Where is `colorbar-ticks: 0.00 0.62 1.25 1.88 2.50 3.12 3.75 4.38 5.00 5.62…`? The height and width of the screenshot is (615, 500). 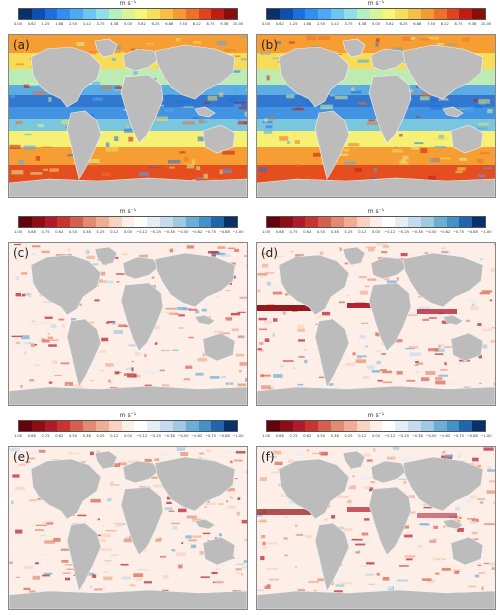 colorbar-ticks: 0.00 0.62 1.25 1.88 2.50 3.12 3.75 4.38 5.00 5.62… is located at coordinates (376, 26).